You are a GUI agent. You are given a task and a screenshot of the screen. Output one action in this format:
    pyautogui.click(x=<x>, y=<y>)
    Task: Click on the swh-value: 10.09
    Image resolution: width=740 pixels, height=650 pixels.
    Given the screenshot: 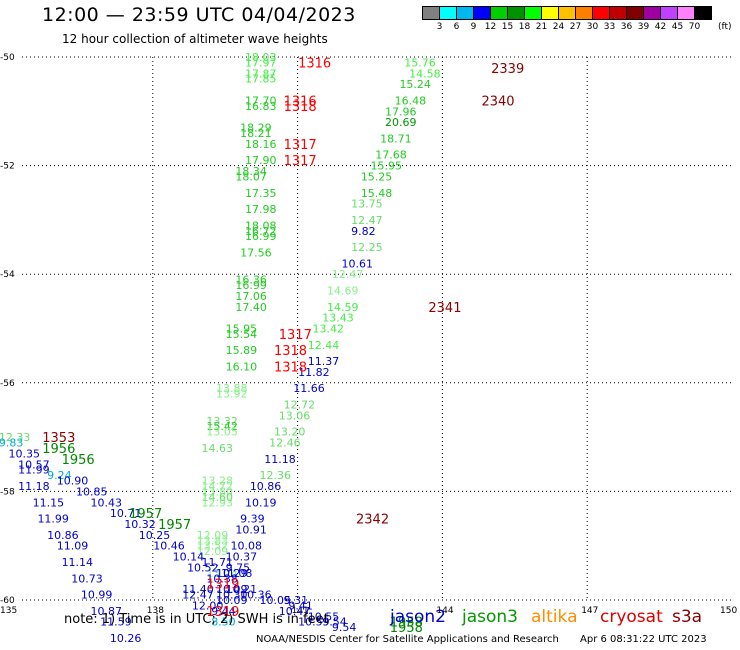 What is the action you would take?
    pyautogui.click(x=232, y=600)
    